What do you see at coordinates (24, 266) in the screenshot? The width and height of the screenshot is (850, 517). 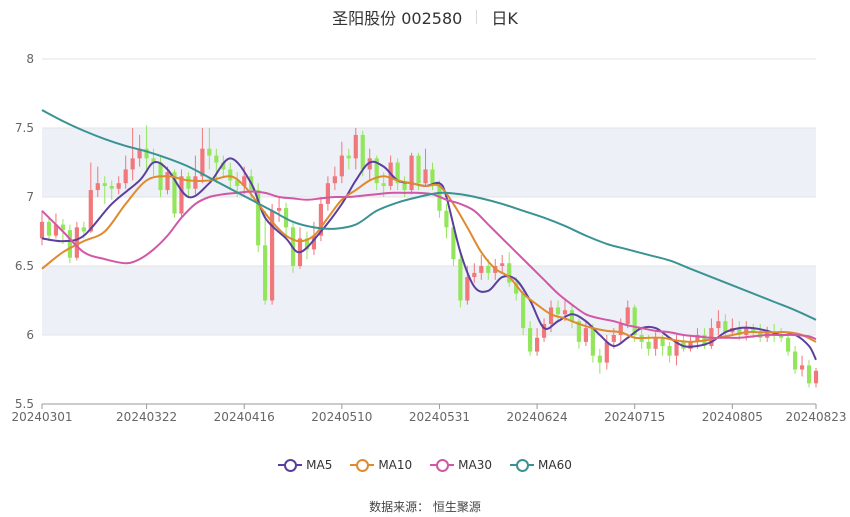 I see `y-tick-label: 6.5` at bounding box center [24, 266].